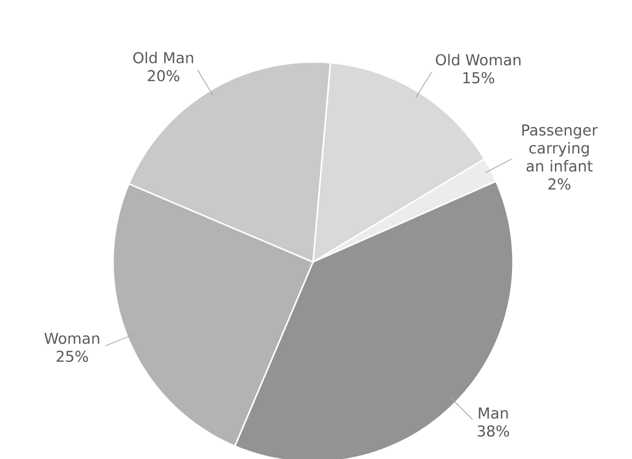 The height and width of the screenshot is (459, 632). Describe the element at coordinates (478, 60) in the screenshot. I see `slice-label: Old Woman` at that location.